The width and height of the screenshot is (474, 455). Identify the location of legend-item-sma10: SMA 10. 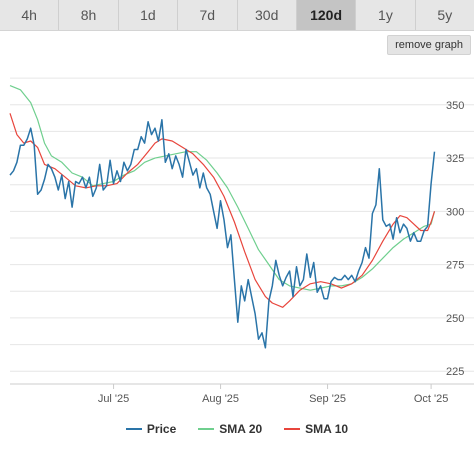
(316, 429).